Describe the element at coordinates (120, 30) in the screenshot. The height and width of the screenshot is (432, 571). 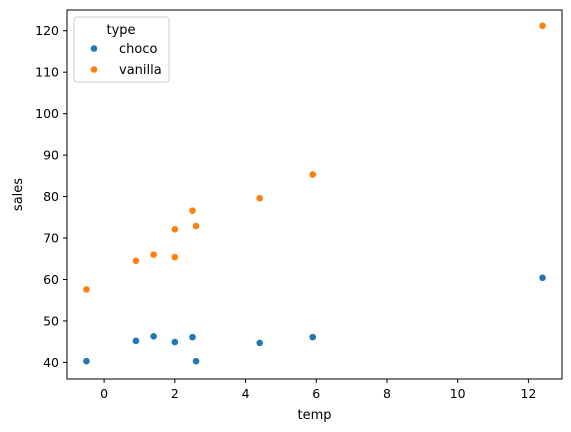
I see `legend-title: type` at that location.